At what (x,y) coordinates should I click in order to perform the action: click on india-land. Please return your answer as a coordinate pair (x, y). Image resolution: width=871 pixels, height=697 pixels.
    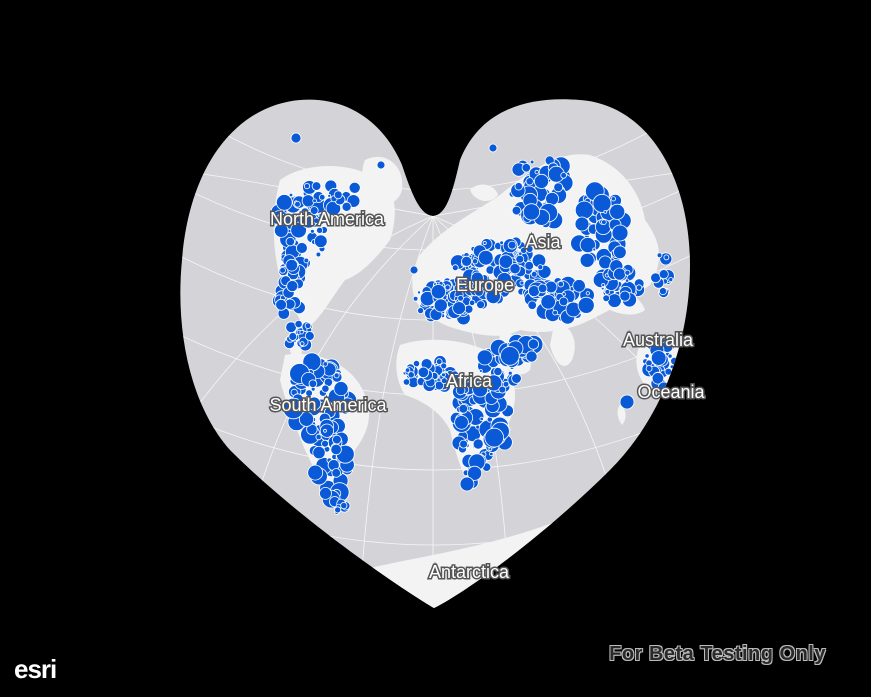
    Looking at the image, I should click on (562, 343).